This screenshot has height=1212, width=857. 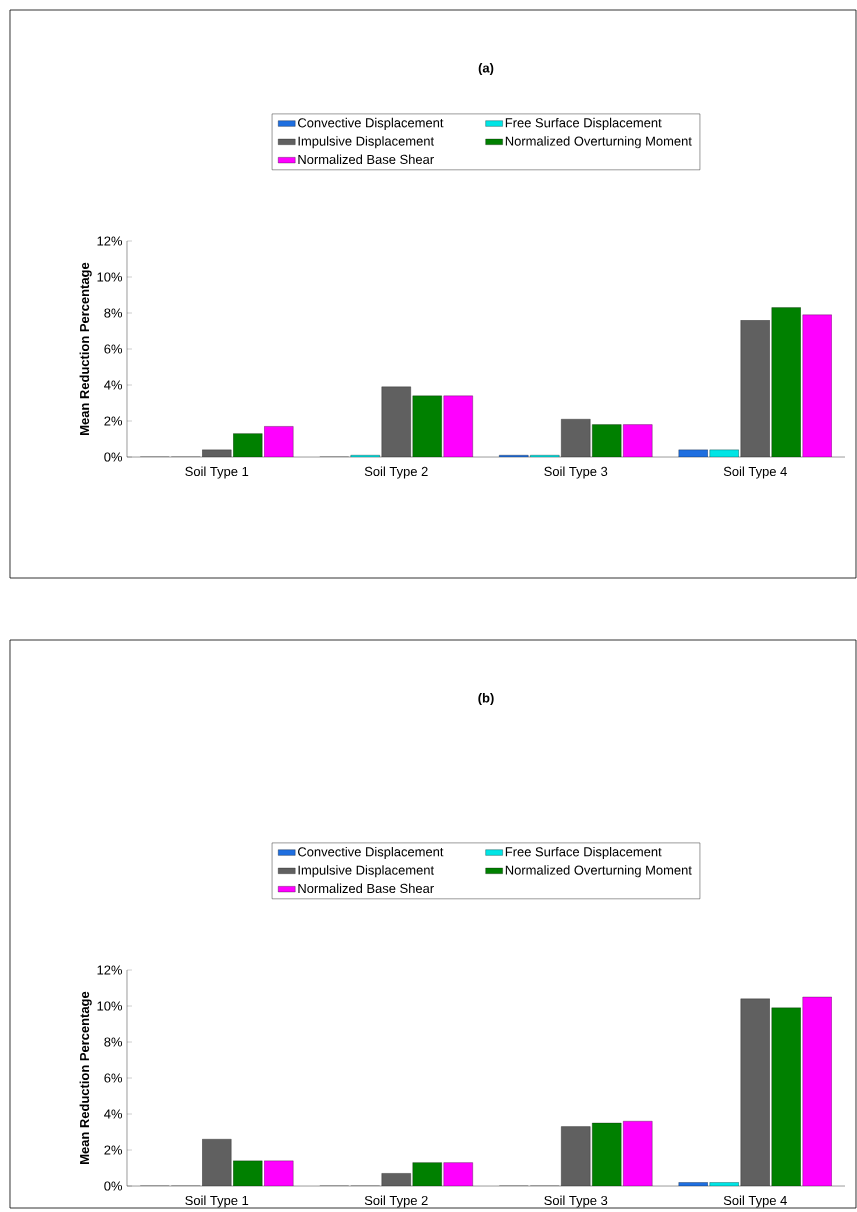 What do you see at coordinates (486, 699) in the screenshot?
I see `chart-title: (b)` at bounding box center [486, 699].